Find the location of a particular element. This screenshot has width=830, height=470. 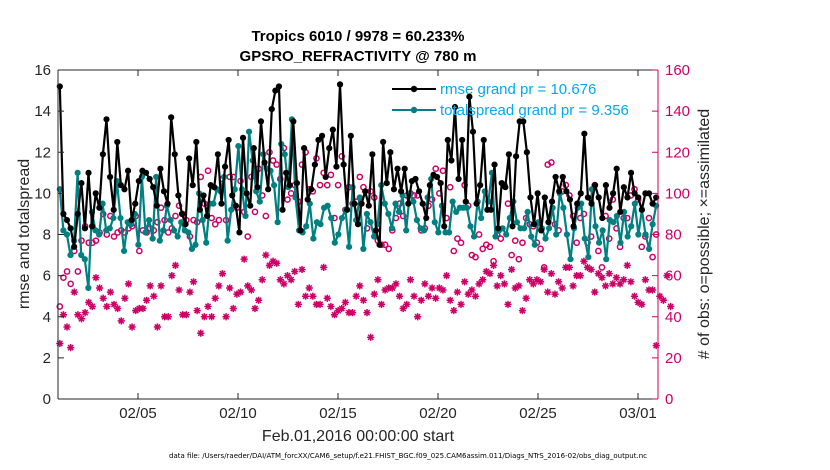

y2-tick-label: 120 is located at coordinates (677, 152).